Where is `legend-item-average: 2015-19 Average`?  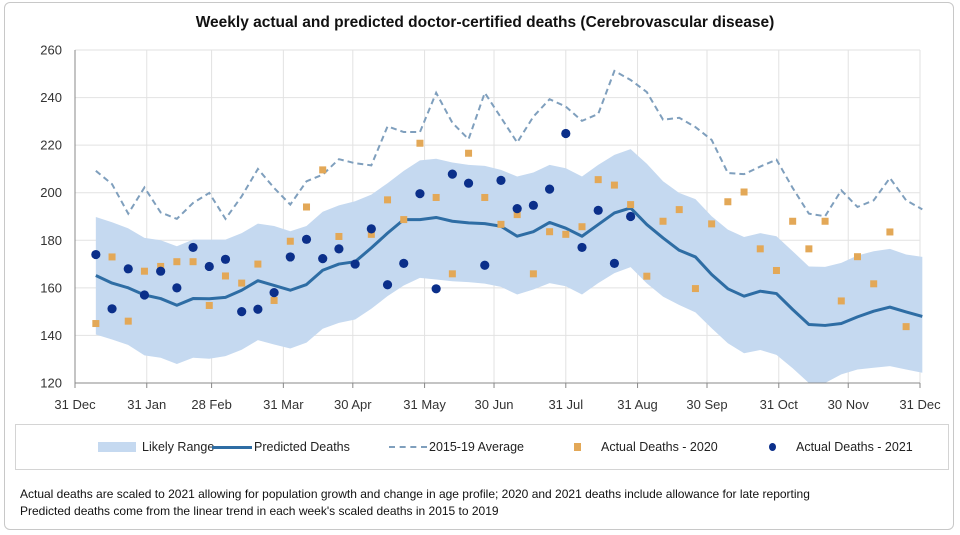
legend-item-average: 2015-19 Average is located at coordinates (456, 447).